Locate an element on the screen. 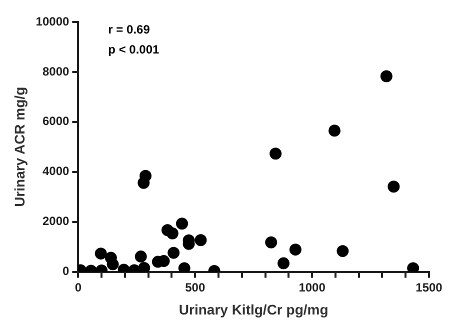  y-tick-label: 2000 is located at coordinates (56, 221).